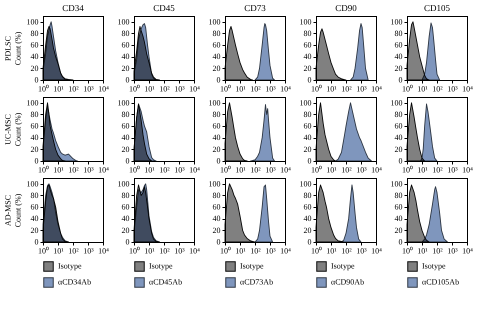  Describe the element at coordinates (441, 282) in the screenshot. I see `legend-label: αCD105Ab` at that location.